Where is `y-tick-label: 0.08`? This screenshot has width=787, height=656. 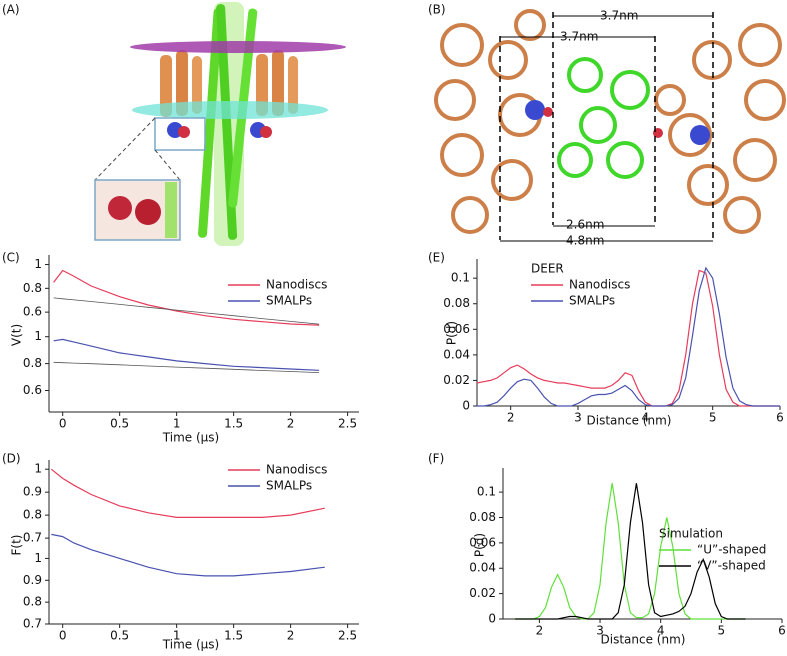
y-tick-label: 0.08 is located at coordinates (456, 303).